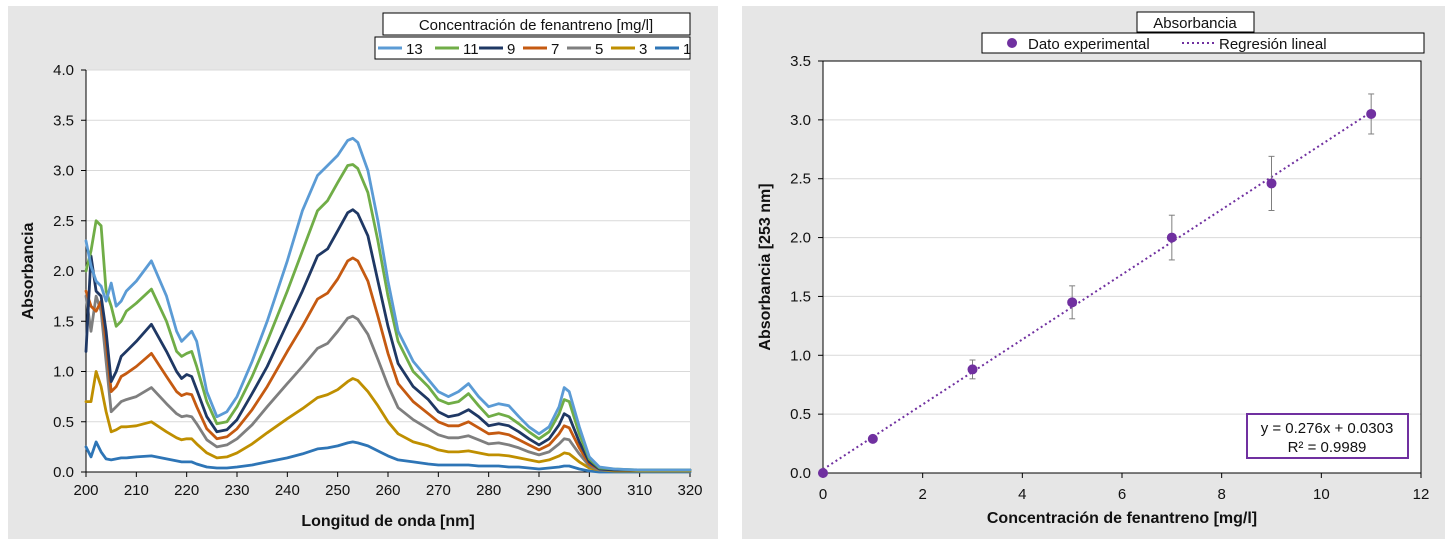 This screenshot has height=549, width=1453. Describe the element at coordinates (1221, 494) in the screenshot. I see `x-tick-label: 8` at that location.